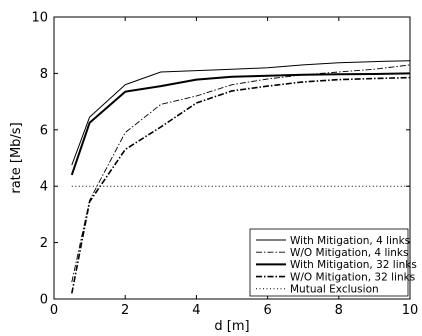  What do you see at coordinates (352, 277) in the screenshot?
I see `legend-label: W/O Mitigation, 32 links` at bounding box center [352, 277].